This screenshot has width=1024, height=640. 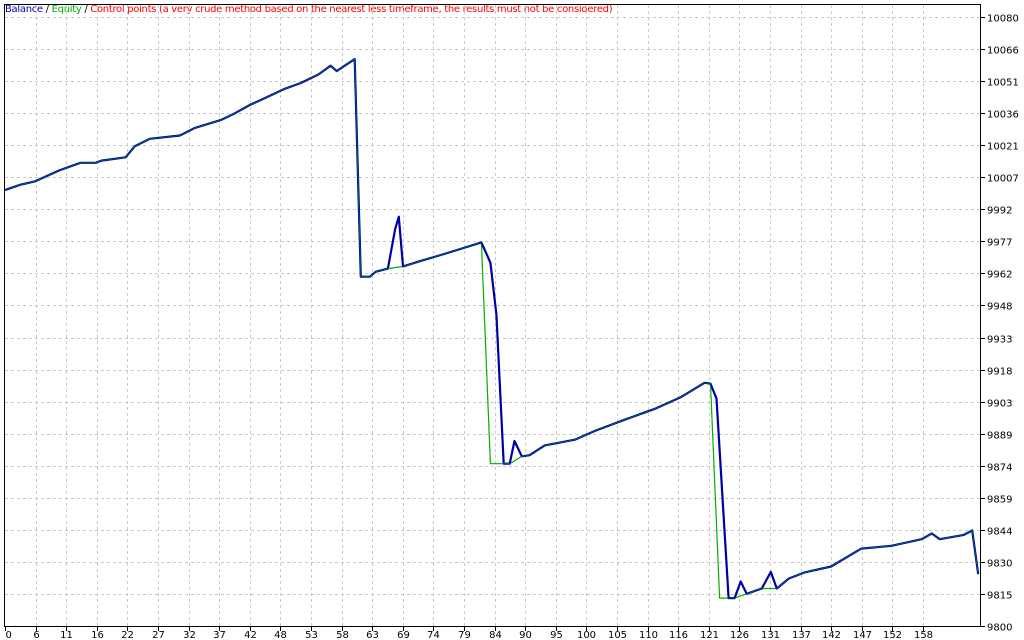 I want to click on y-tick-label: 10021, so click(x=1003, y=147).